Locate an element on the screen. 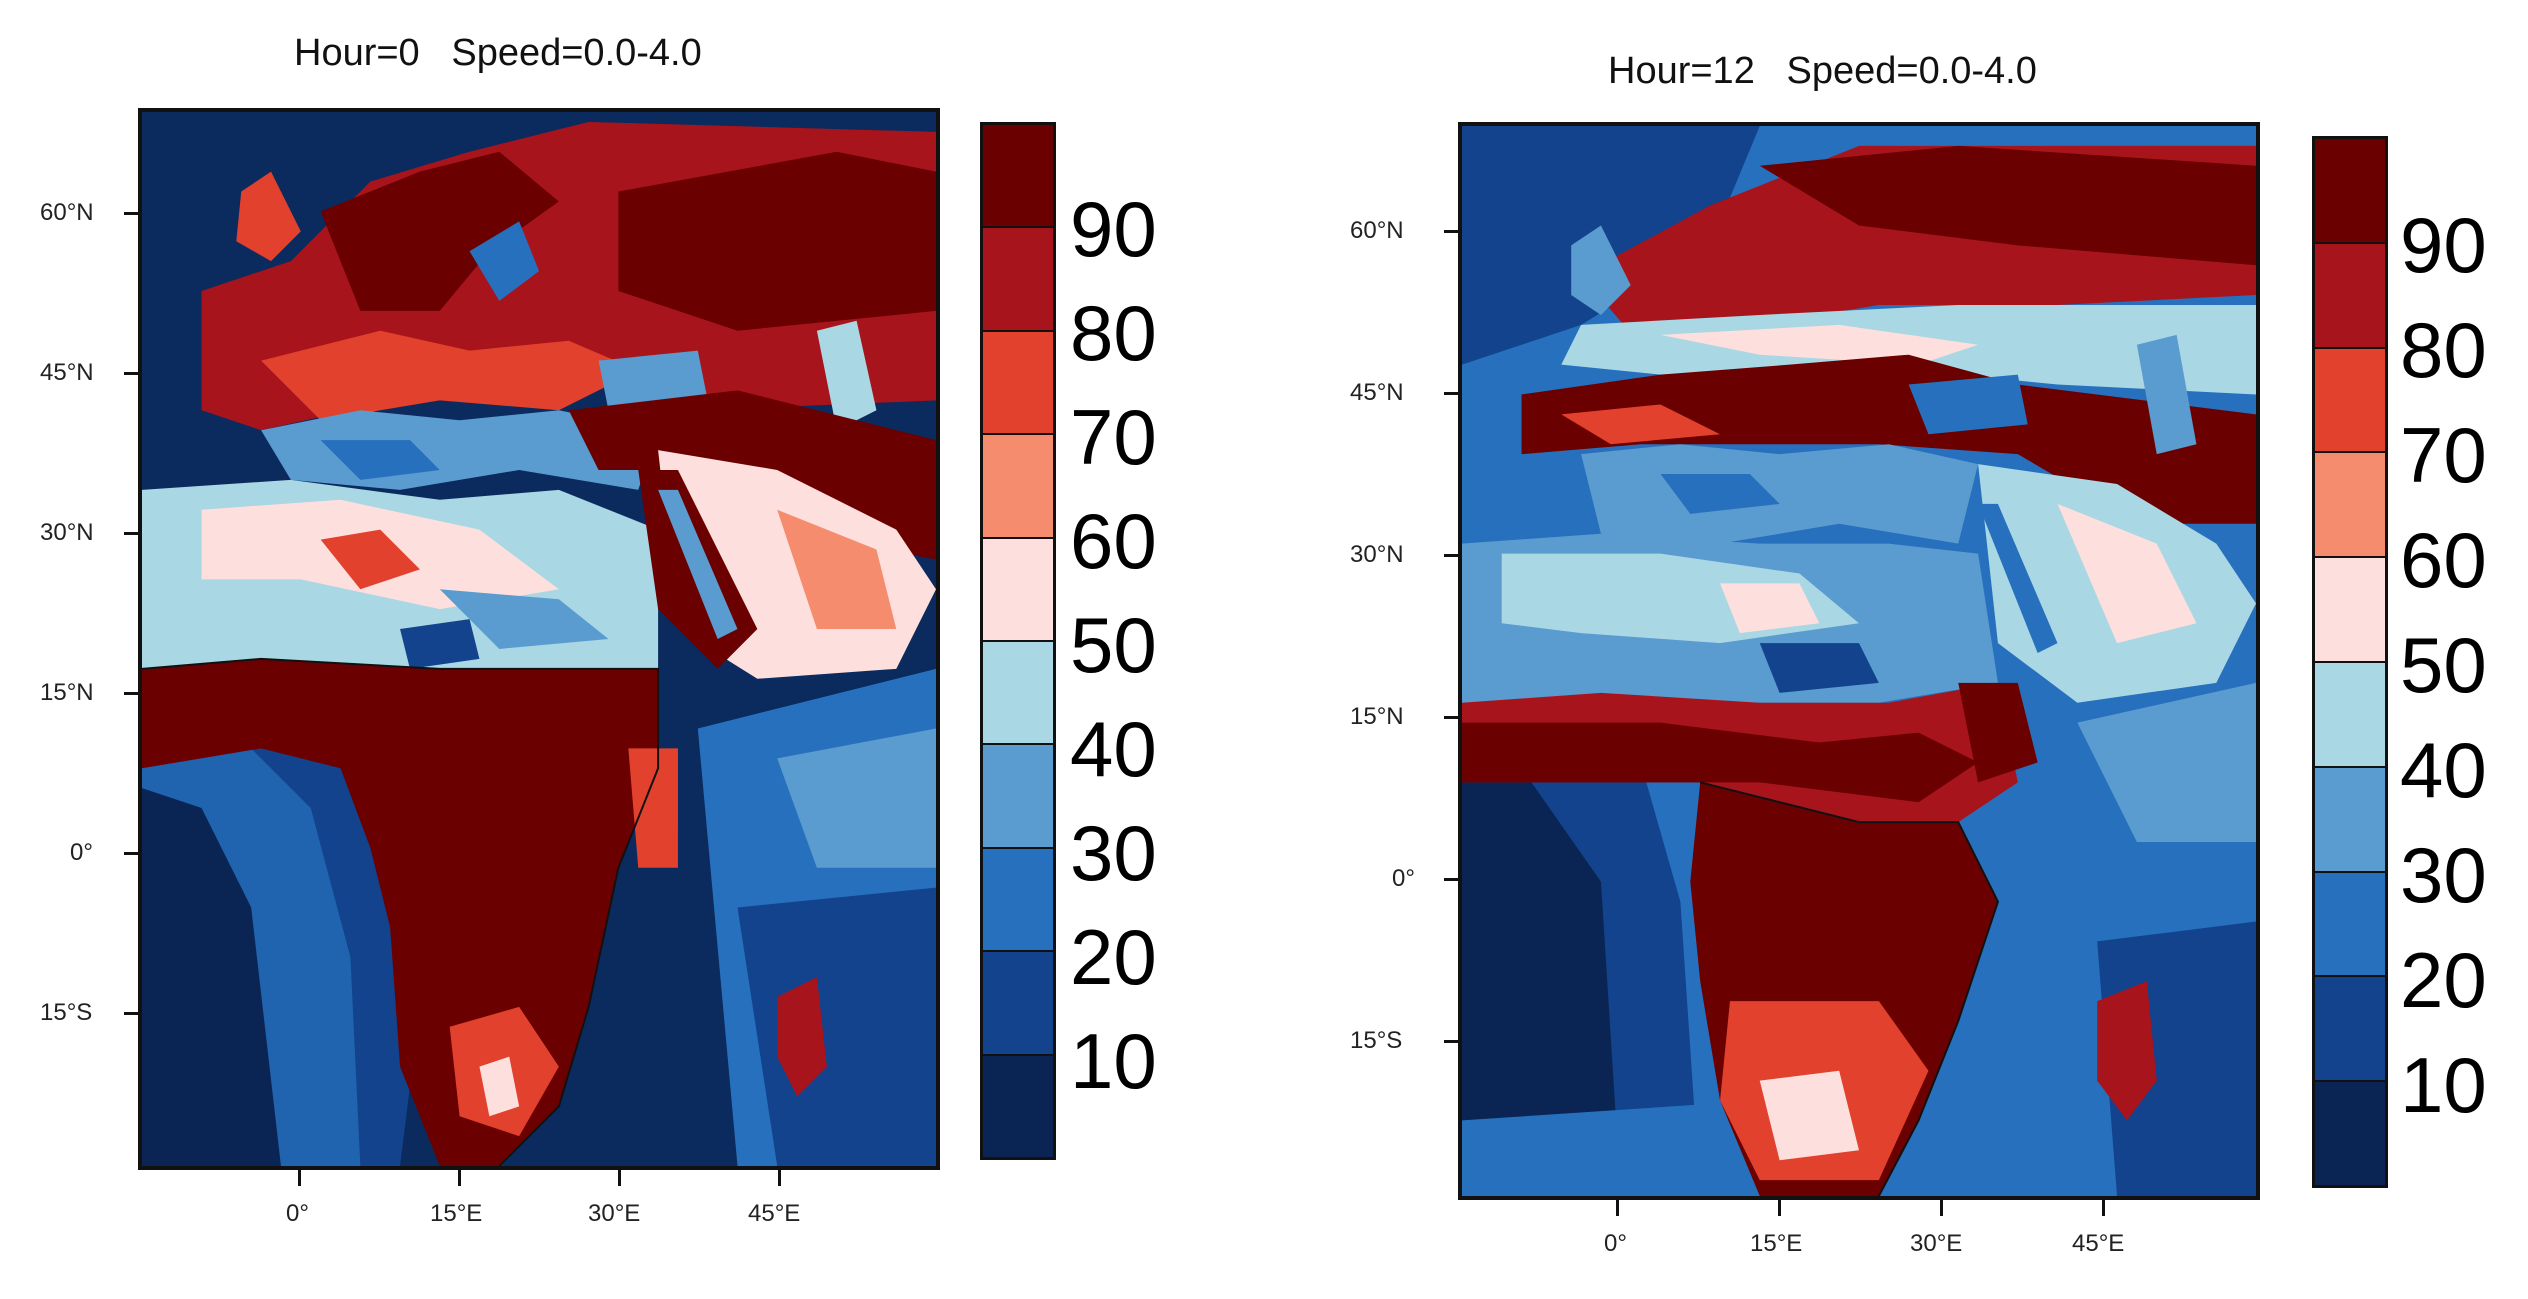  panel-title: Hour=12 Speed=0.0-4.0 is located at coordinates (1822, 71).